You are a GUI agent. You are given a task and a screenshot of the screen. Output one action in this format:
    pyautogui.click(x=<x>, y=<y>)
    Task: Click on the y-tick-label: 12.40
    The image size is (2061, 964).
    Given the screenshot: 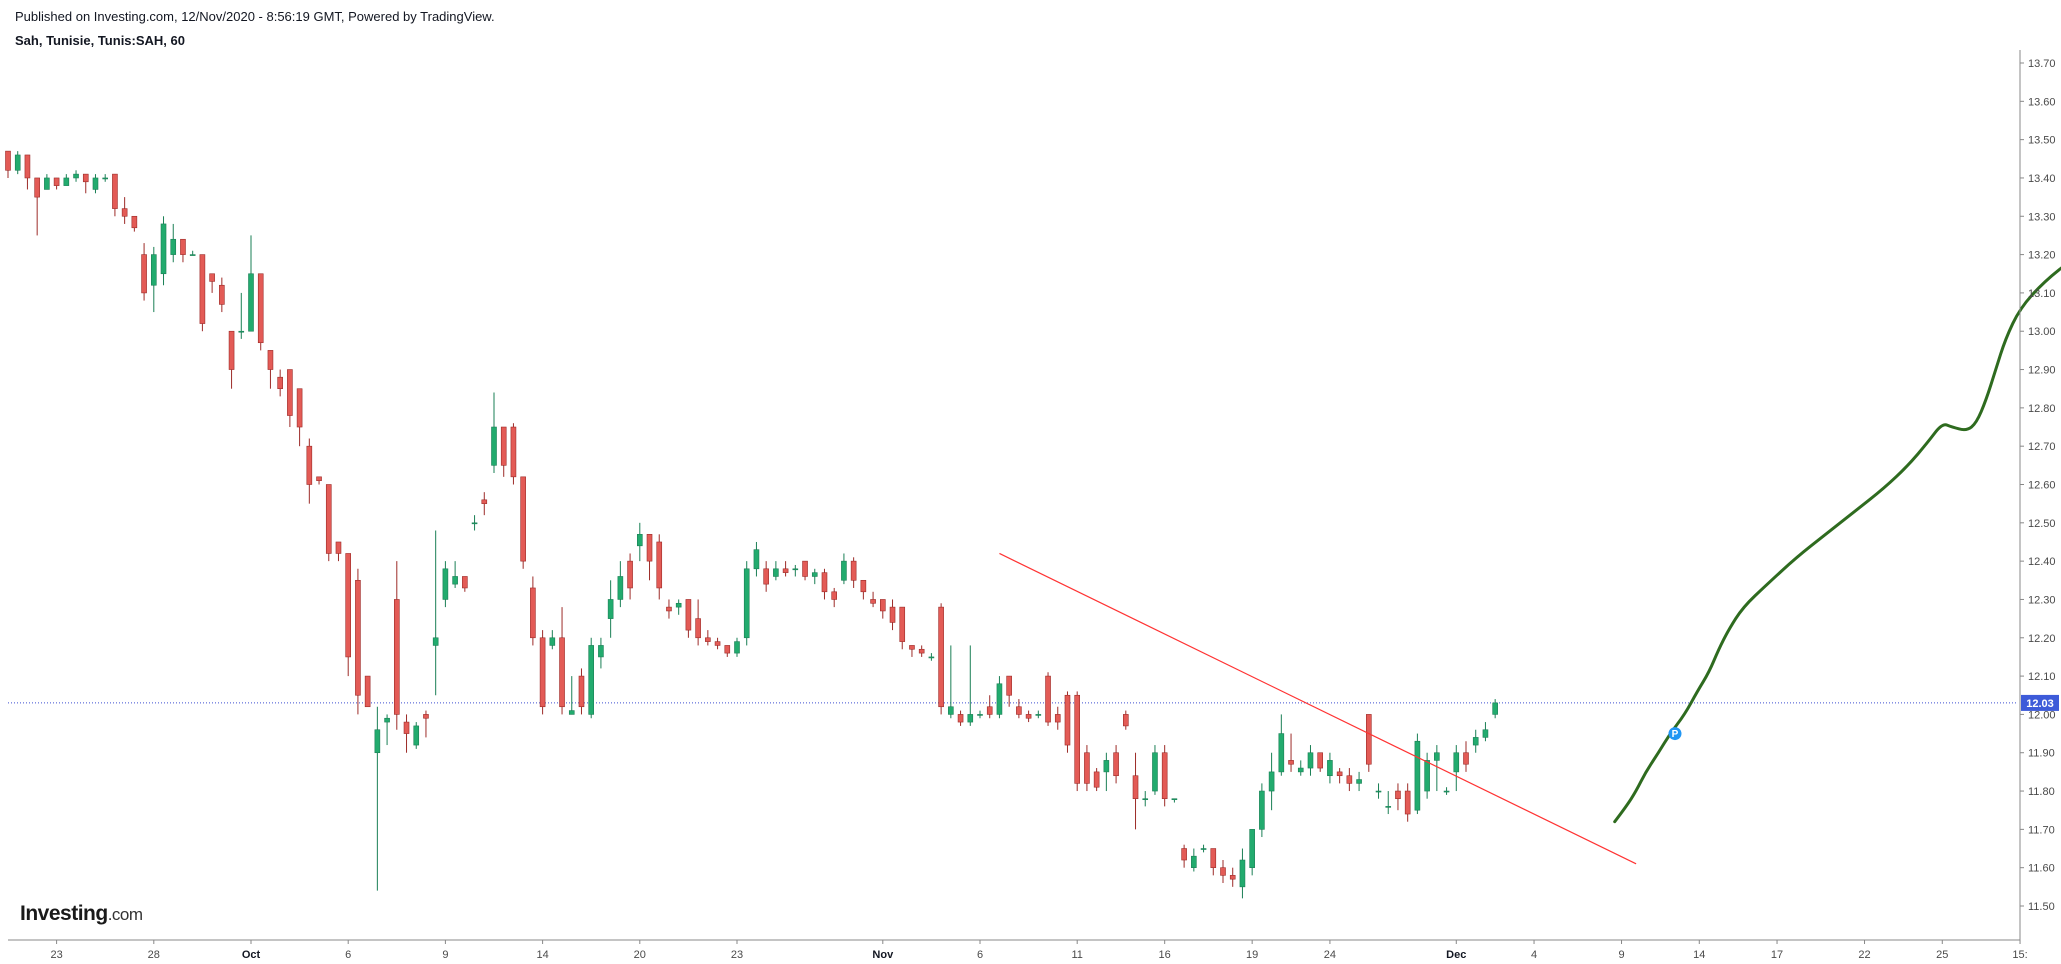 What is the action you would take?
    pyautogui.click(x=2042, y=562)
    